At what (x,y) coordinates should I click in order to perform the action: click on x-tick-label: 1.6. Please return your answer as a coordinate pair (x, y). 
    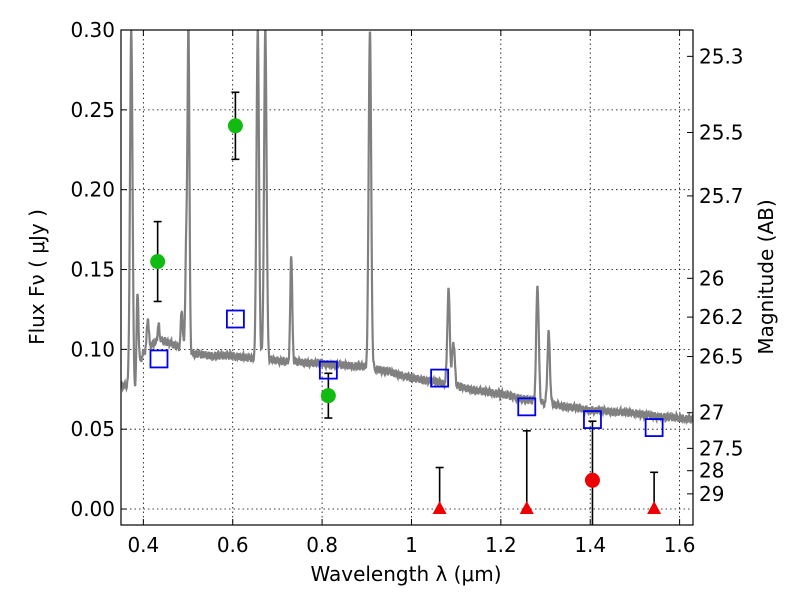
    Looking at the image, I should click on (680, 545).